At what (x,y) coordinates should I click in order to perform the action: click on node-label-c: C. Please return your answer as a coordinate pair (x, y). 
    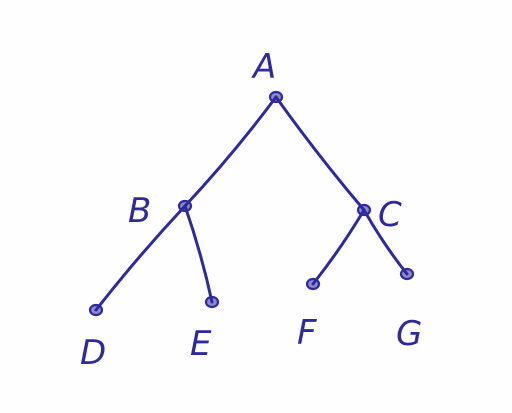
    Looking at the image, I should click on (390, 215).